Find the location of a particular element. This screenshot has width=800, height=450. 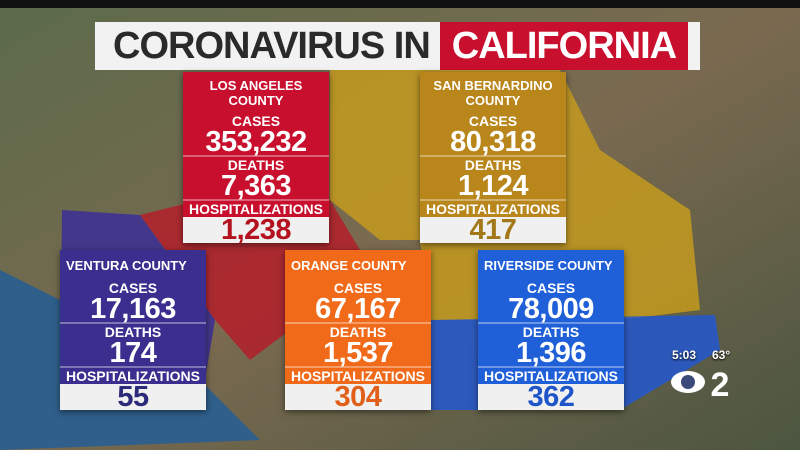

channel-number: 2 is located at coordinates (720, 385).